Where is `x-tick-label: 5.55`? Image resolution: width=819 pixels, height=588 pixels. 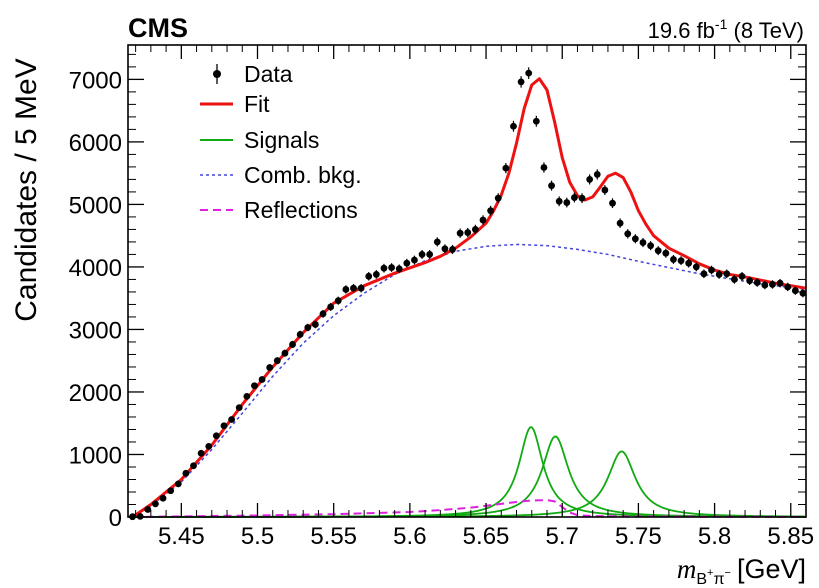
x-tick-label: 5.55 is located at coordinates (333, 536).